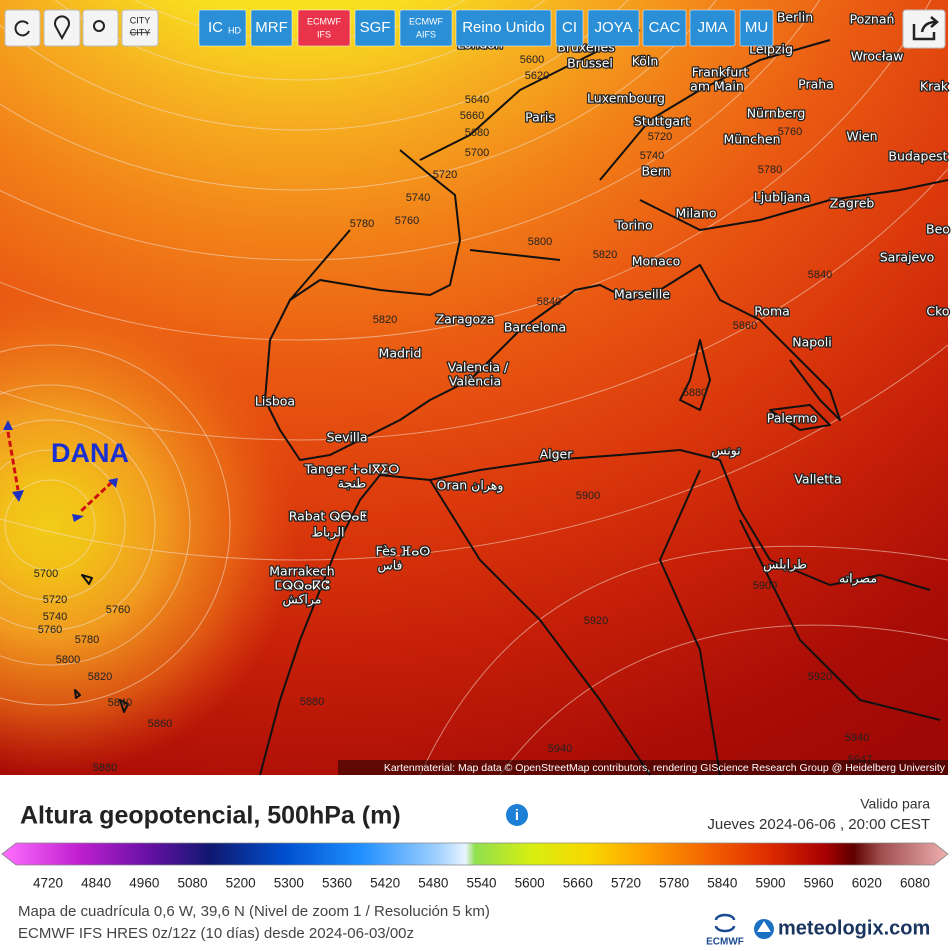 The image size is (952, 951). I want to click on button-label: MRF, so click(271, 27).